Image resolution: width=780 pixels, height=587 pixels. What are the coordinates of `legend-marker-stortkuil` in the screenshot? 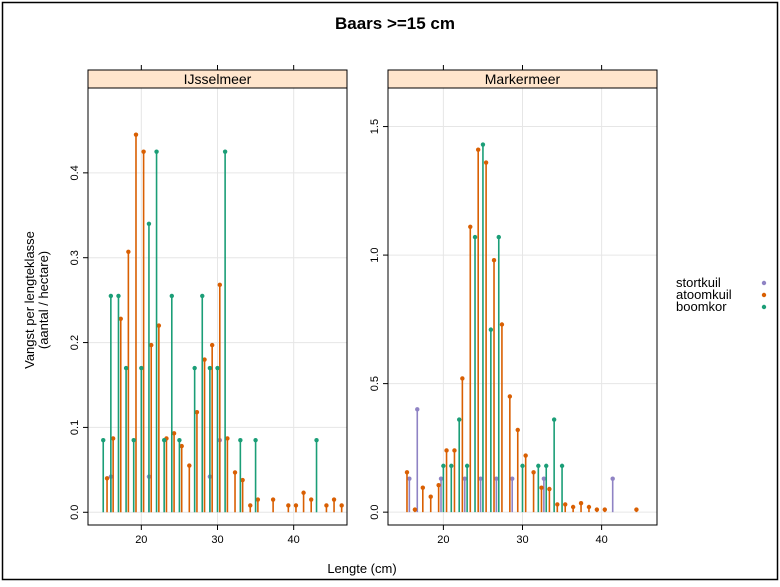 It's located at (764, 283).